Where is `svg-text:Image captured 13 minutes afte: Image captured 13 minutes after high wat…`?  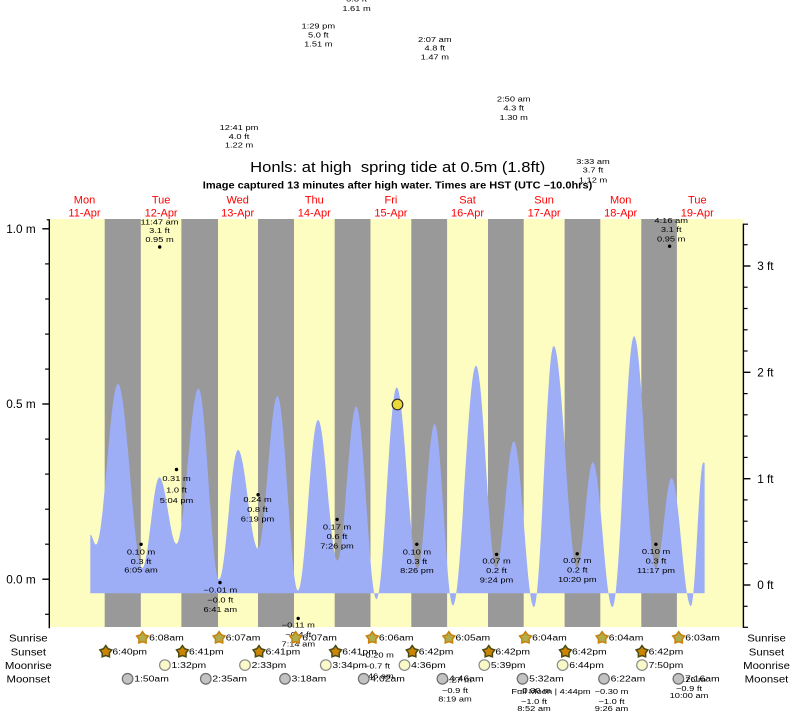
svg-text:Image captured 13 minutes afte: Image captured 13 minutes after high wat… is located at coordinates (397, 186).